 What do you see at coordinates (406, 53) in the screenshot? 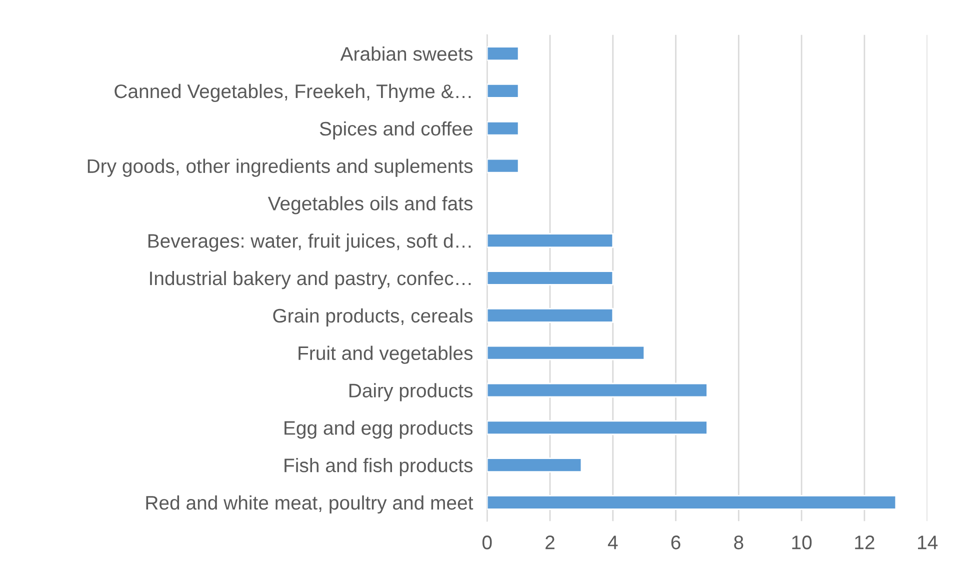
I see `y-tick-label: Arabian sweets` at bounding box center [406, 53].